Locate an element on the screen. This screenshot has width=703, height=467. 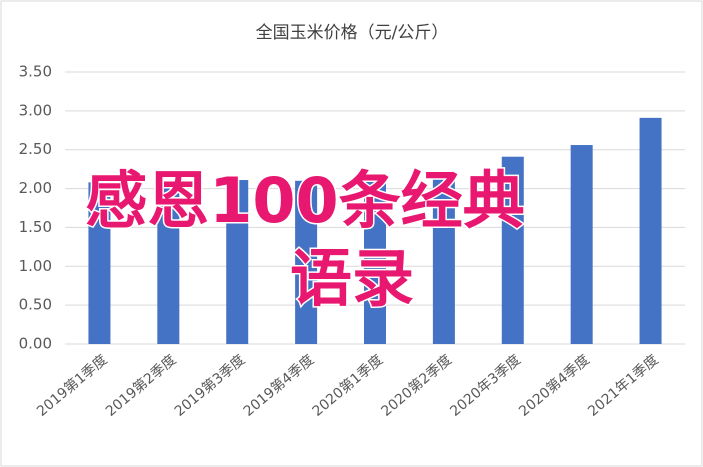
y-tick-label: 2.50 is located at coordinates (35, 149).